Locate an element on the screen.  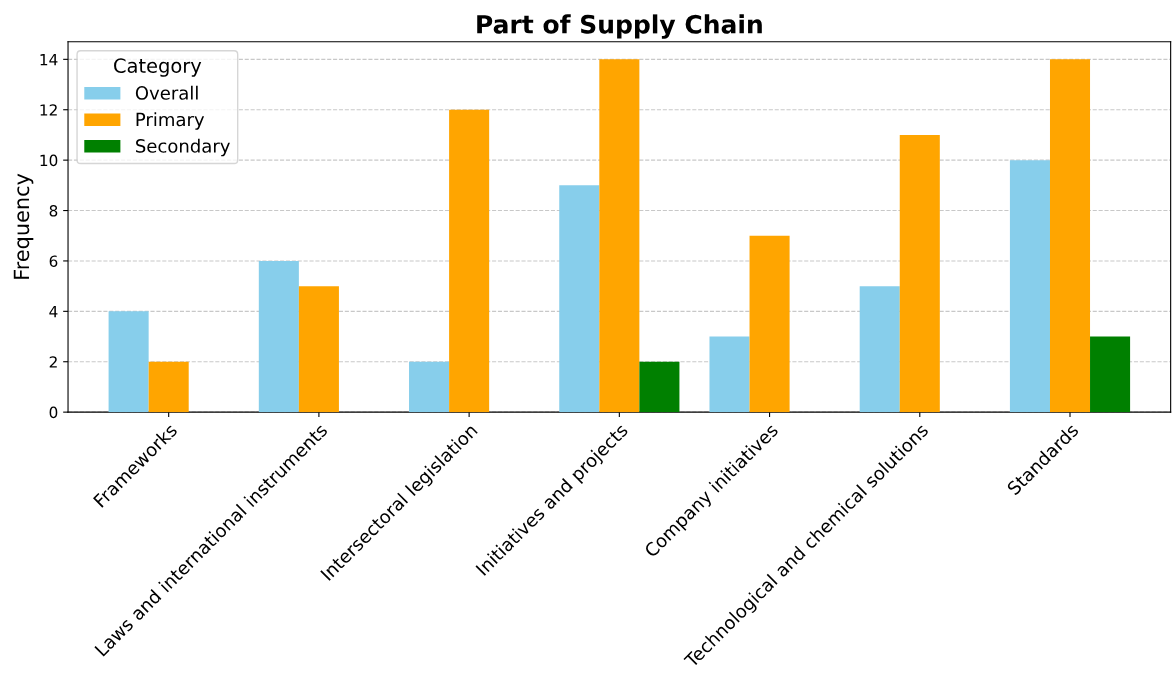
y-axis-title: Frequency is located at coordinates (23, 226).